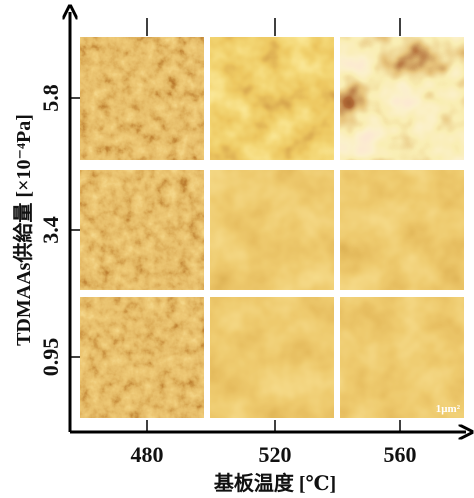 The image size is (474, 498). What do you see at coordinates (50, 230) in the screenshot?
I see `y-tick-label: 3.4` at bounding box center [50, 230].